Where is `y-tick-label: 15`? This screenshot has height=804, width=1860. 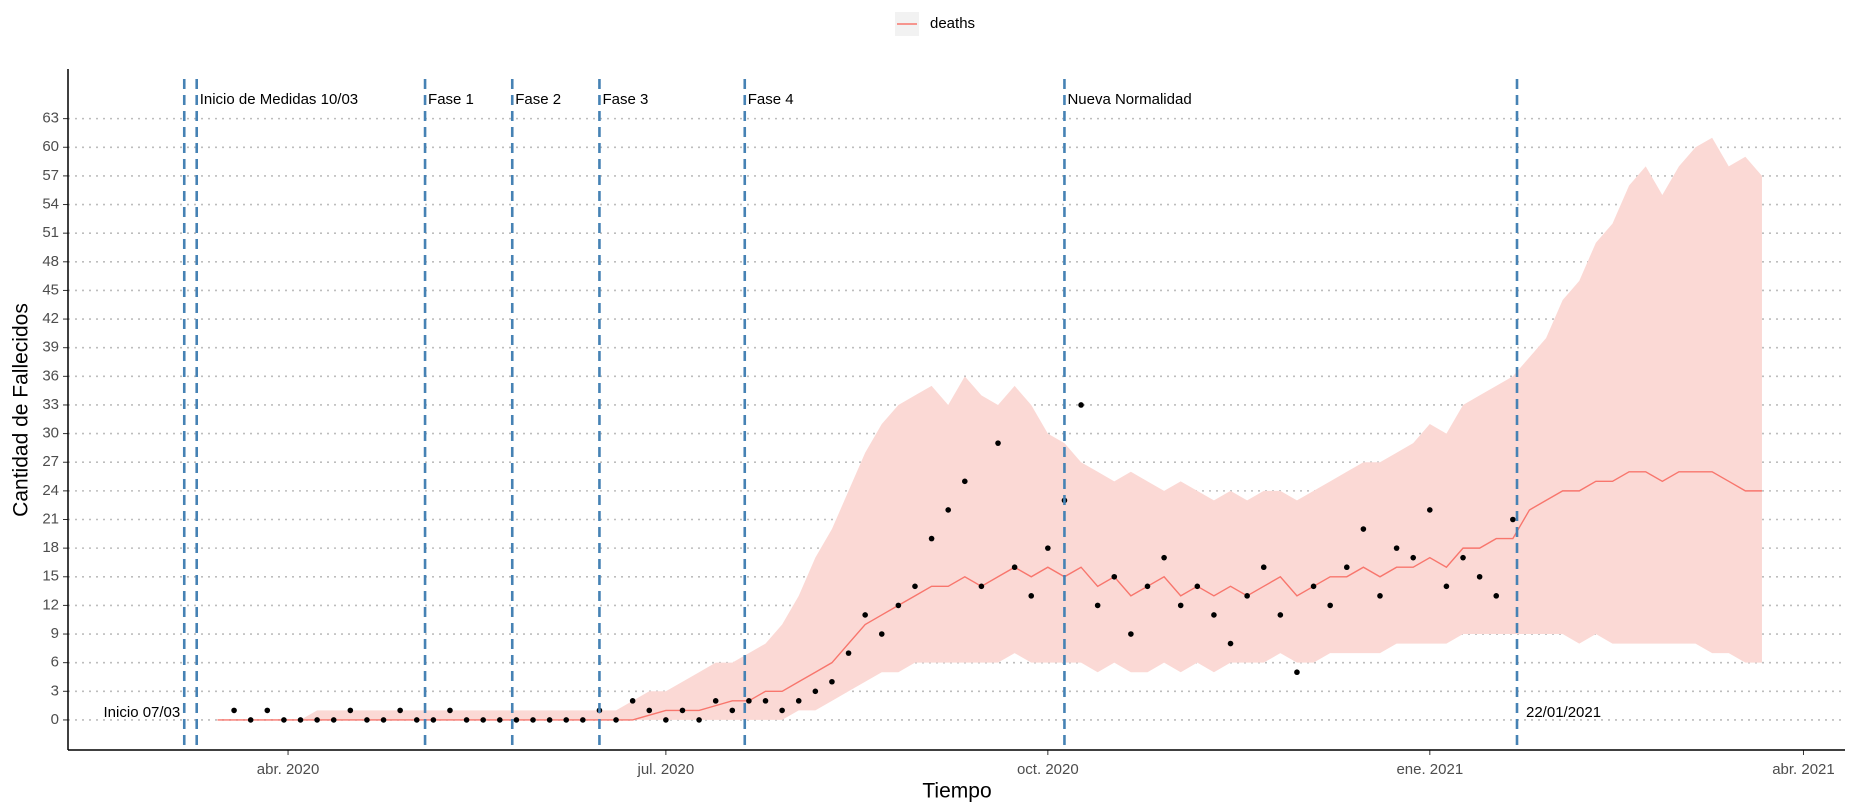 y-tick-label: 15 is located at coordinates (50, 576).